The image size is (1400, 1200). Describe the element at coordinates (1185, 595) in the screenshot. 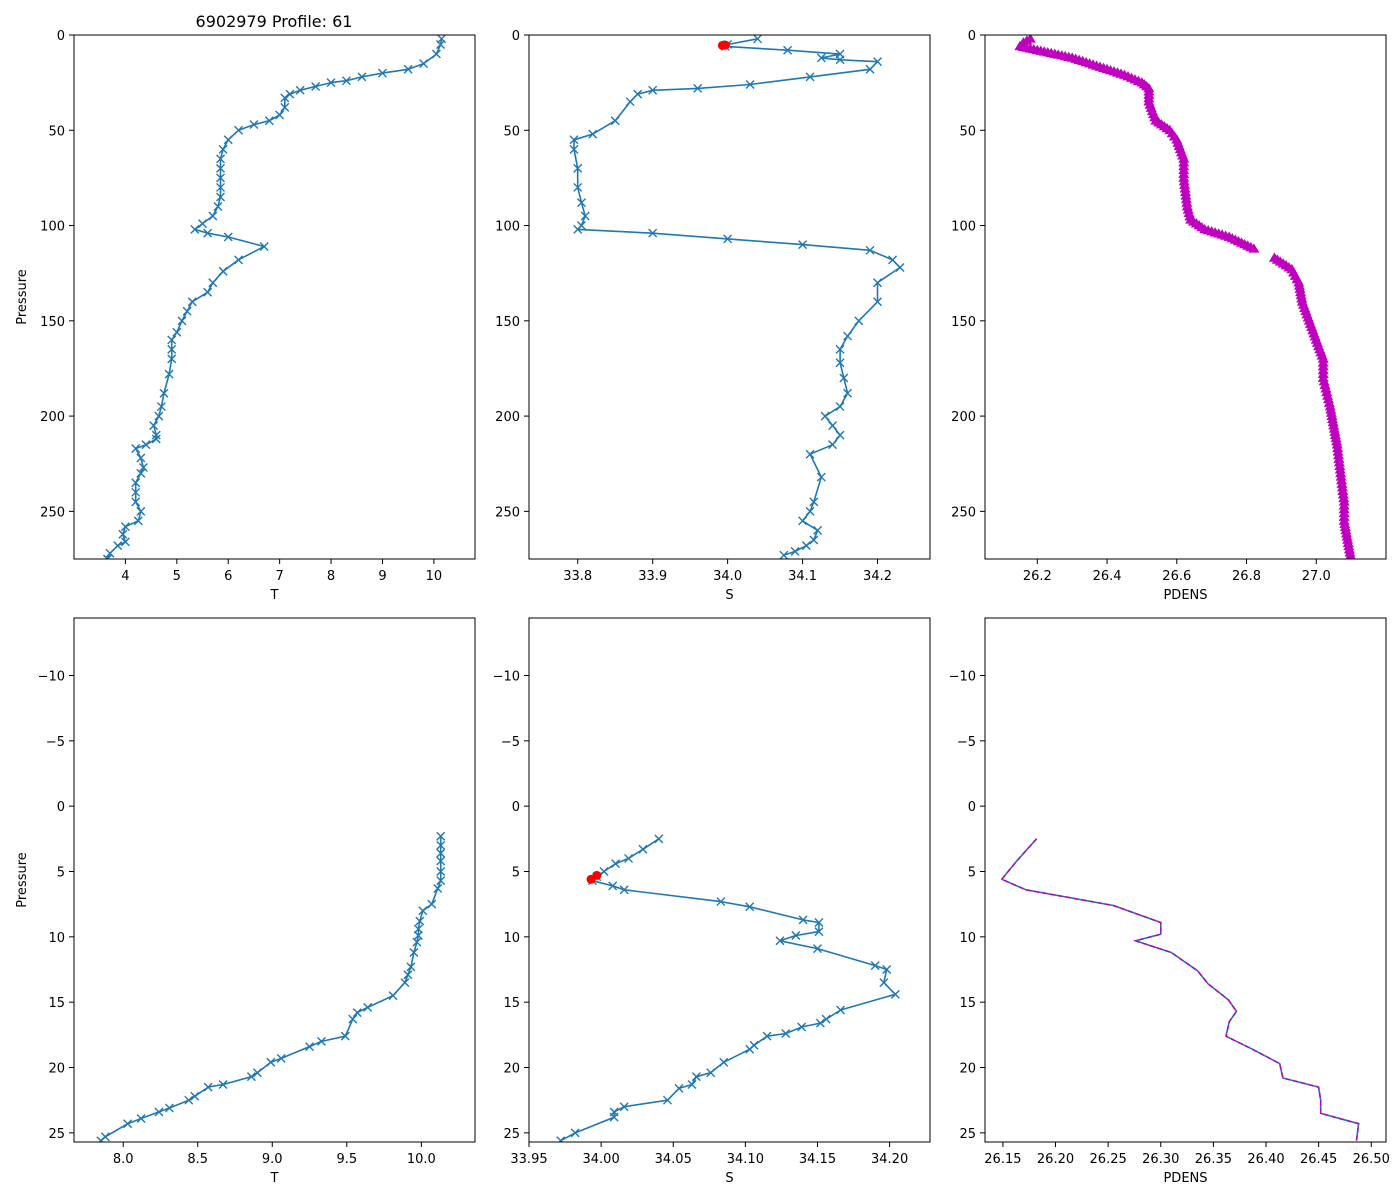

I see `x-axis-label: PDENS` at that location.